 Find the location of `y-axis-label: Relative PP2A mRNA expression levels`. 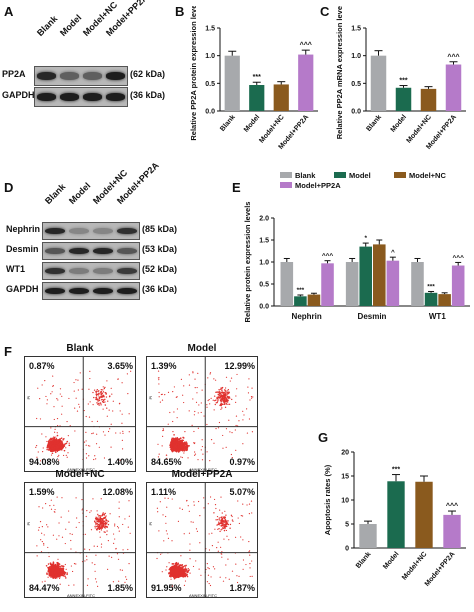

y-axis-label: Relative PP2A mRNA expression levels is located at coordinates (339, 72).